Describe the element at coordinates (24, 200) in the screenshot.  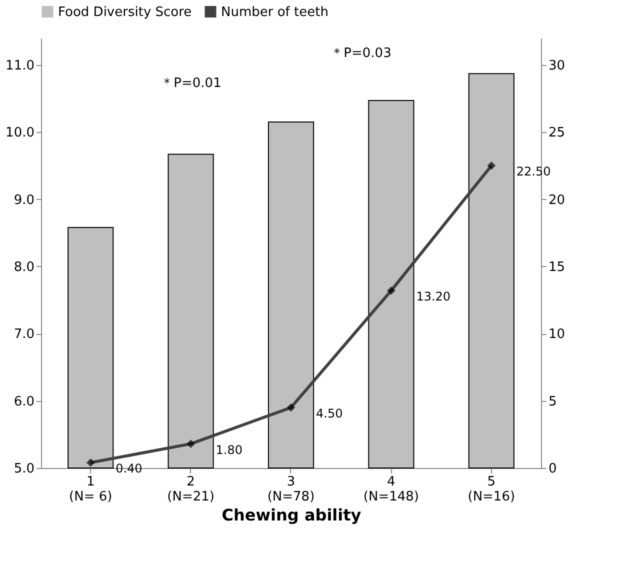
I see `y-tick-label: 9.0` at that location.